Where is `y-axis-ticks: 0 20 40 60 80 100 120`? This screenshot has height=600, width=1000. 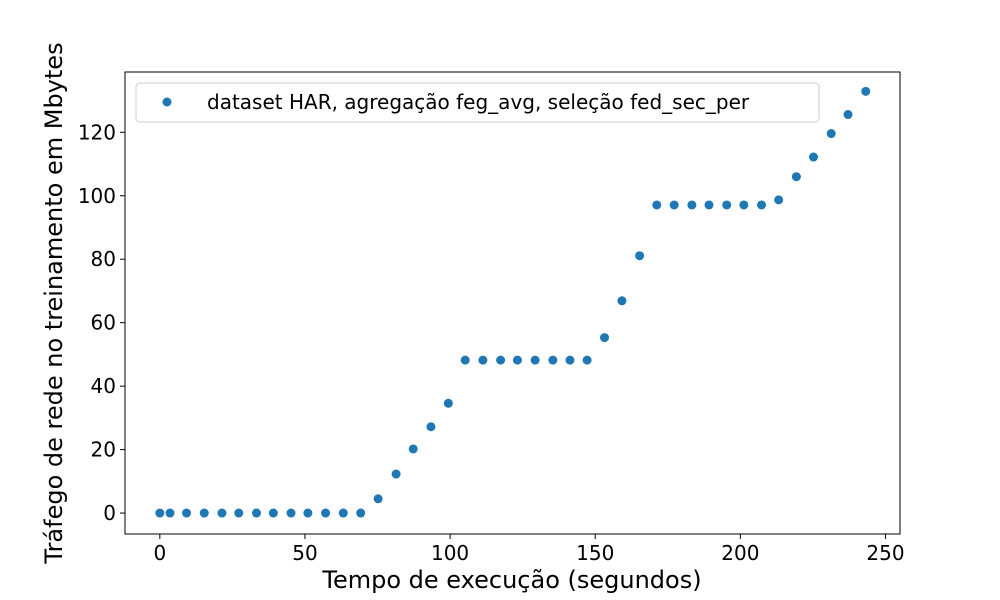
y-axis-ticks: 0 20 40 60 80 100 120 is located at coordinates (101, 322).